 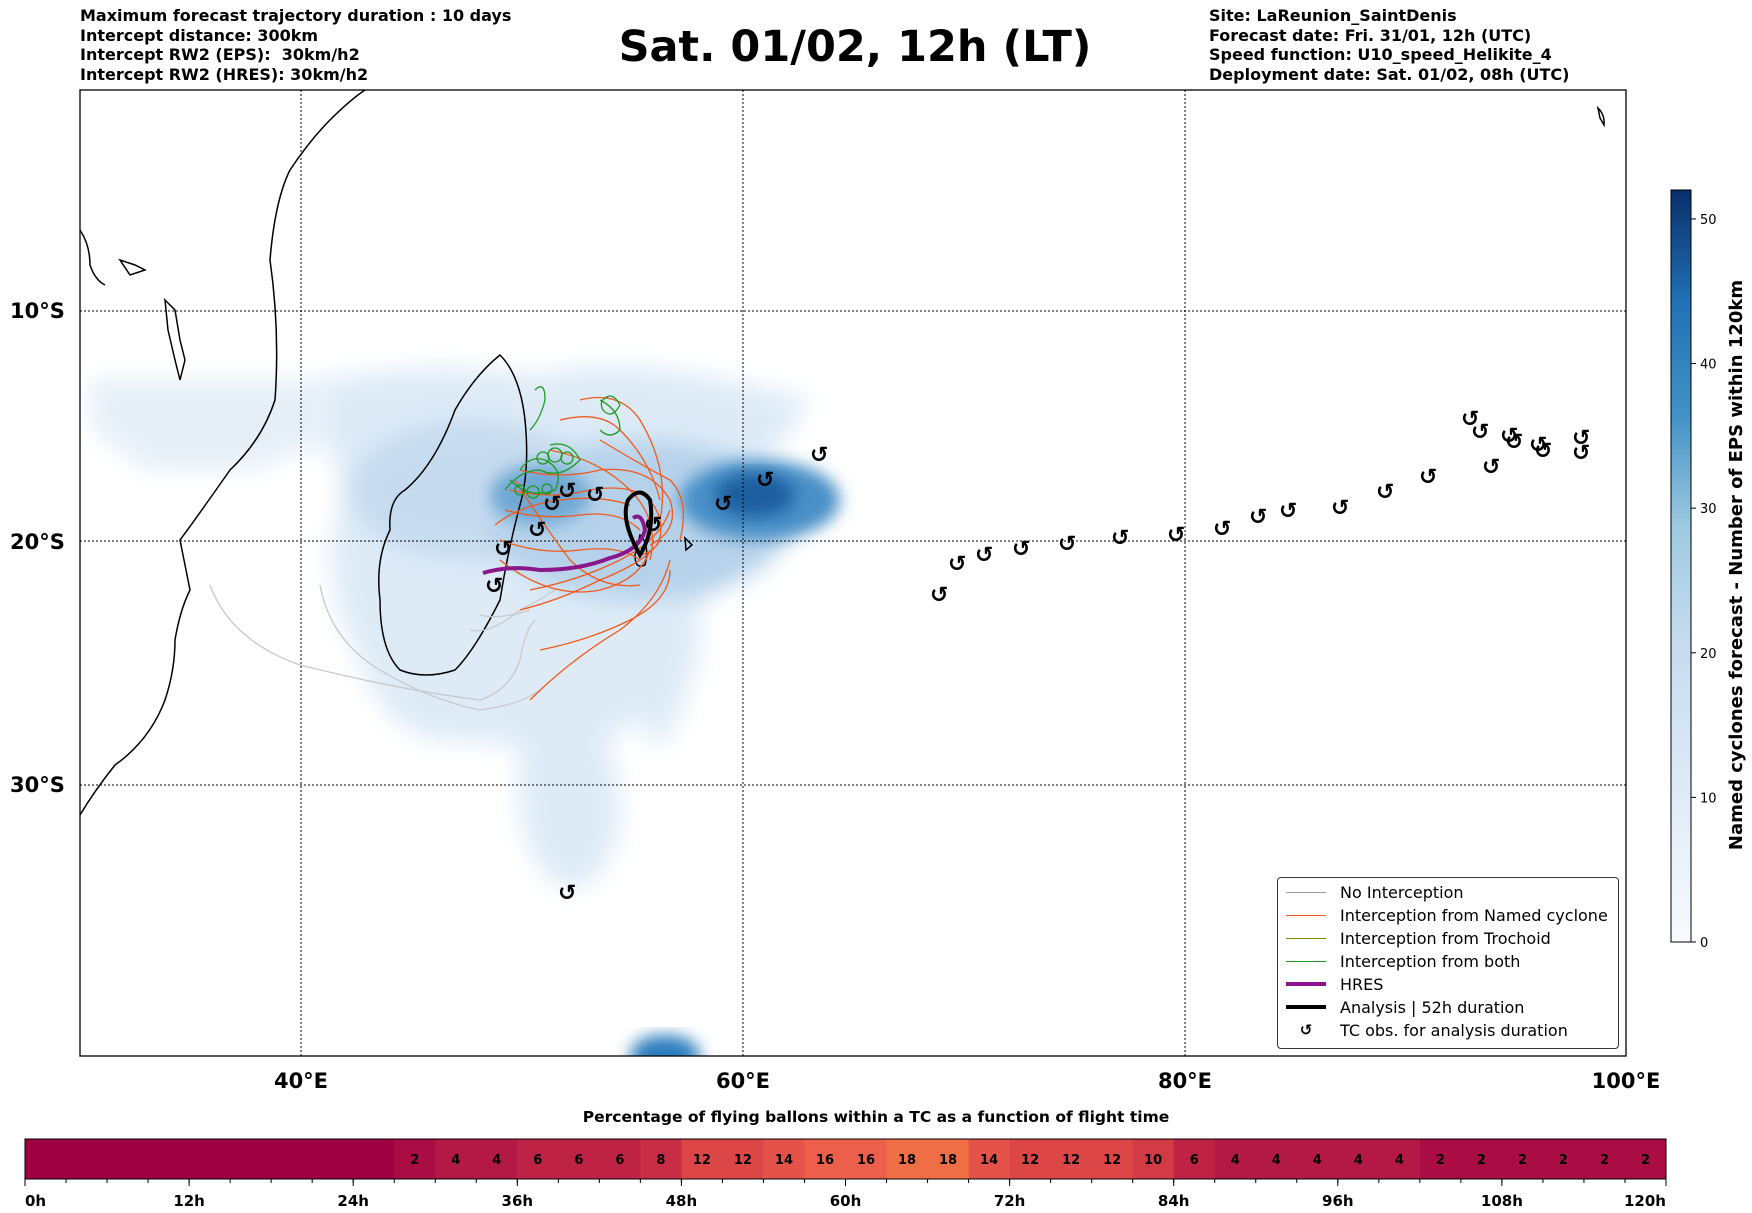 I want to click on flight-time-cell-label: 8, so click(x=660, y=1160).